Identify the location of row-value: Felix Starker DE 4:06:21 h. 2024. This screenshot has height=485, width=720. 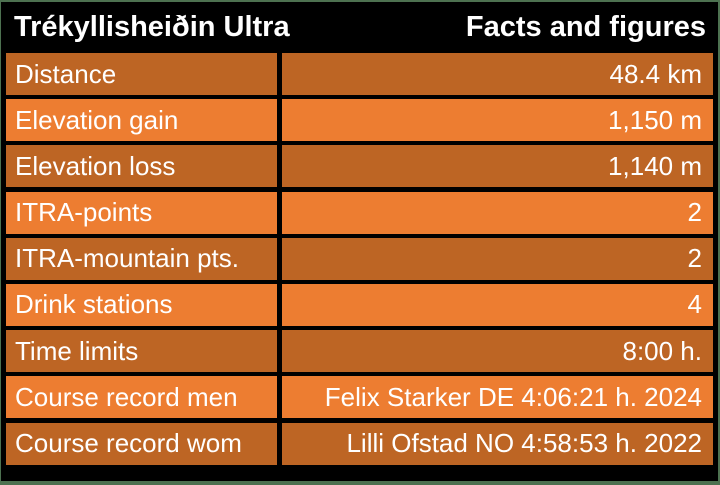
(513, 396).